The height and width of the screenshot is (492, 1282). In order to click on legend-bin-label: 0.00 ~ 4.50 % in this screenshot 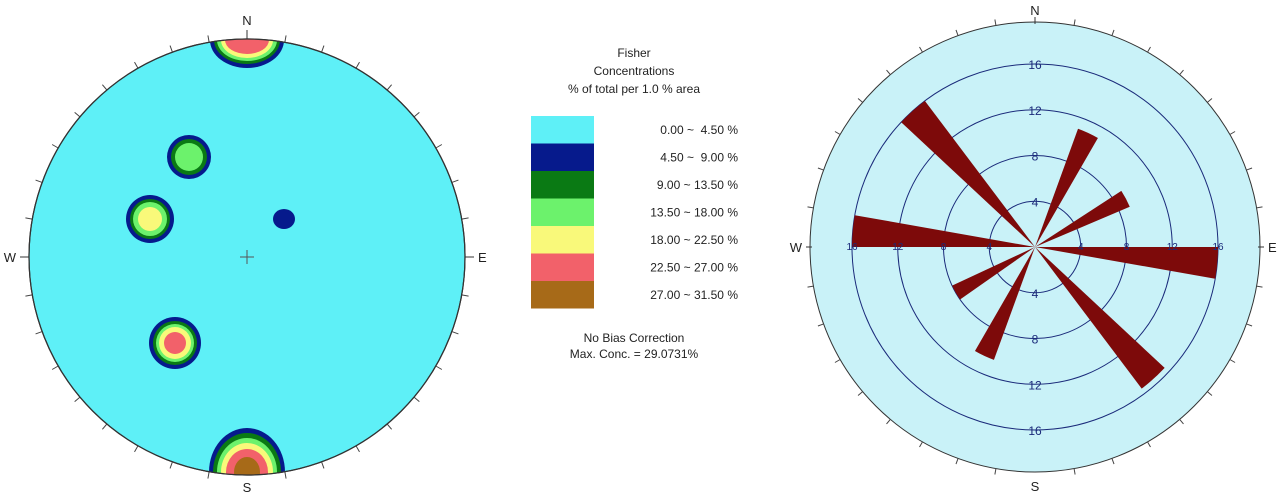, I will do `click(699, 130)`.